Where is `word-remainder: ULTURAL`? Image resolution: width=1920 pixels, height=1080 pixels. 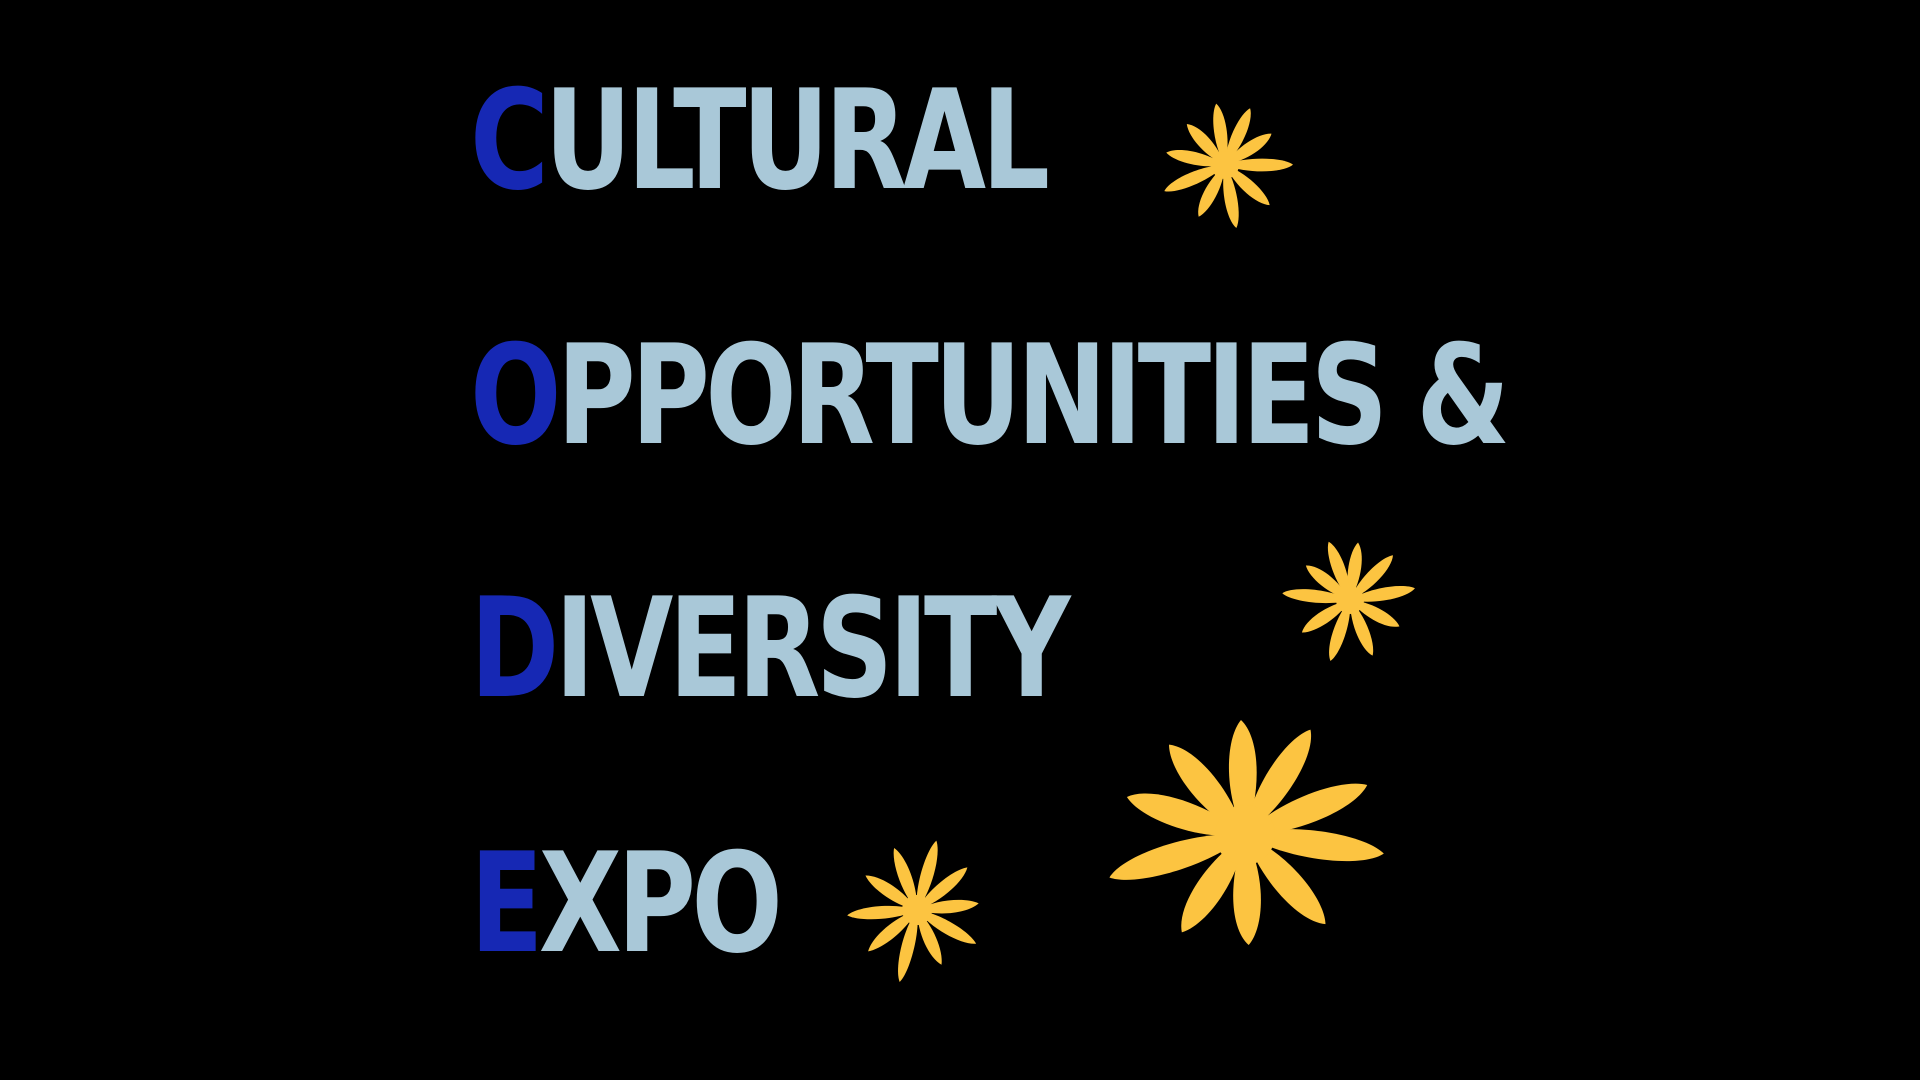 word-remainder: ULTURAL is located at coordinates (797, 140).